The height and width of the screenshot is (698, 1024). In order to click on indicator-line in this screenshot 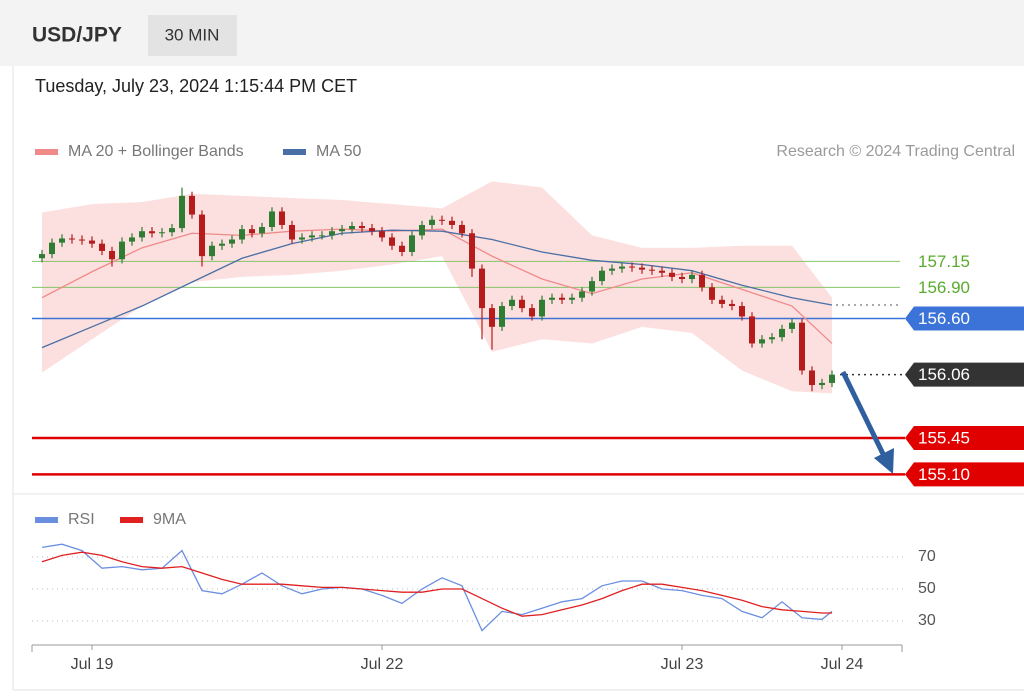, I will do `click(436, 584)`.